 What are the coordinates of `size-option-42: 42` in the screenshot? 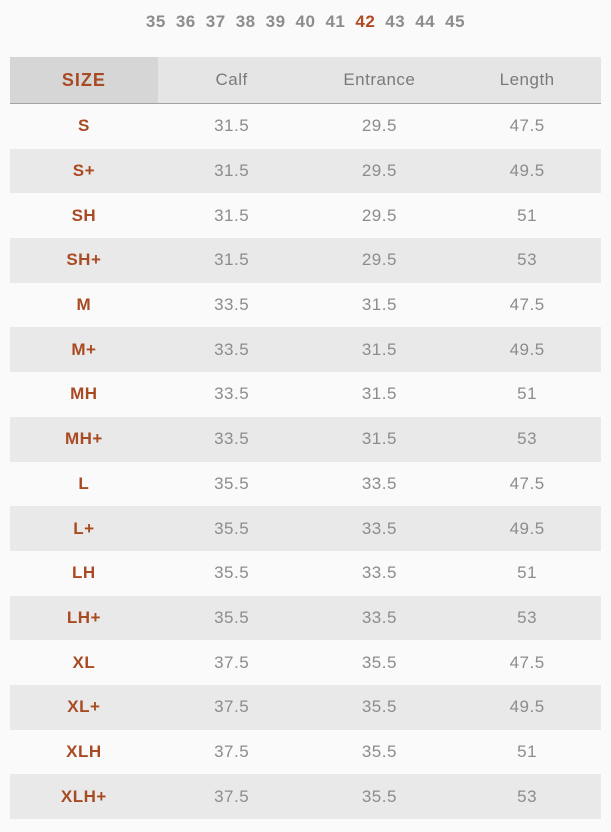 It's located at (365, 21).